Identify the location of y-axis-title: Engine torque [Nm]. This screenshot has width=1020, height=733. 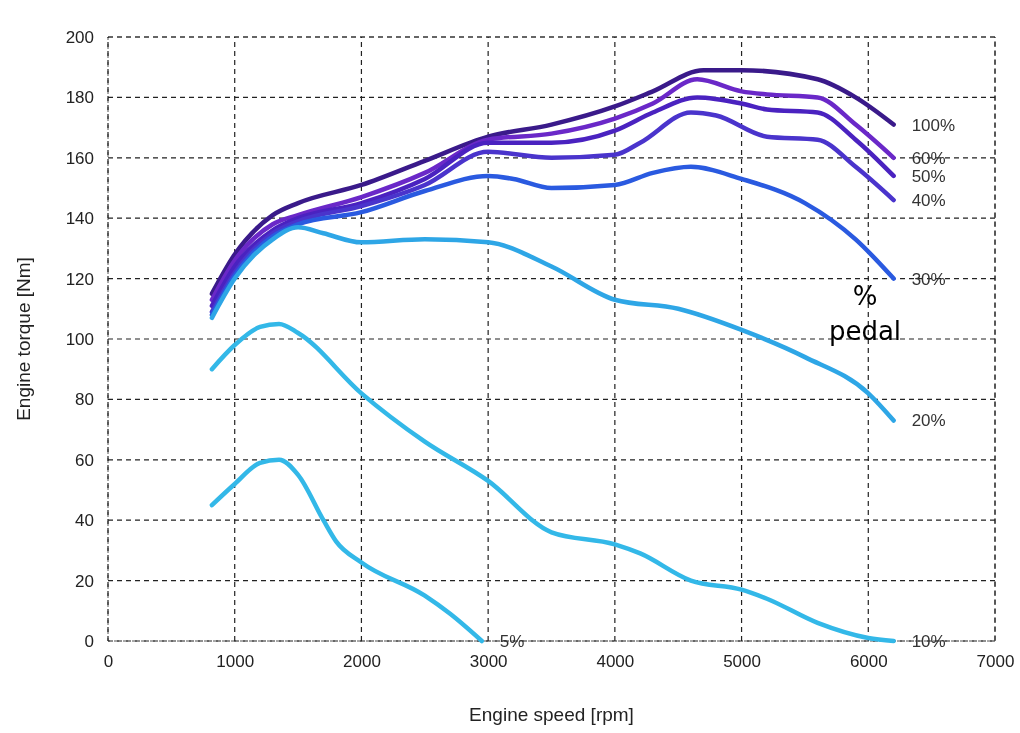
(23, 339).